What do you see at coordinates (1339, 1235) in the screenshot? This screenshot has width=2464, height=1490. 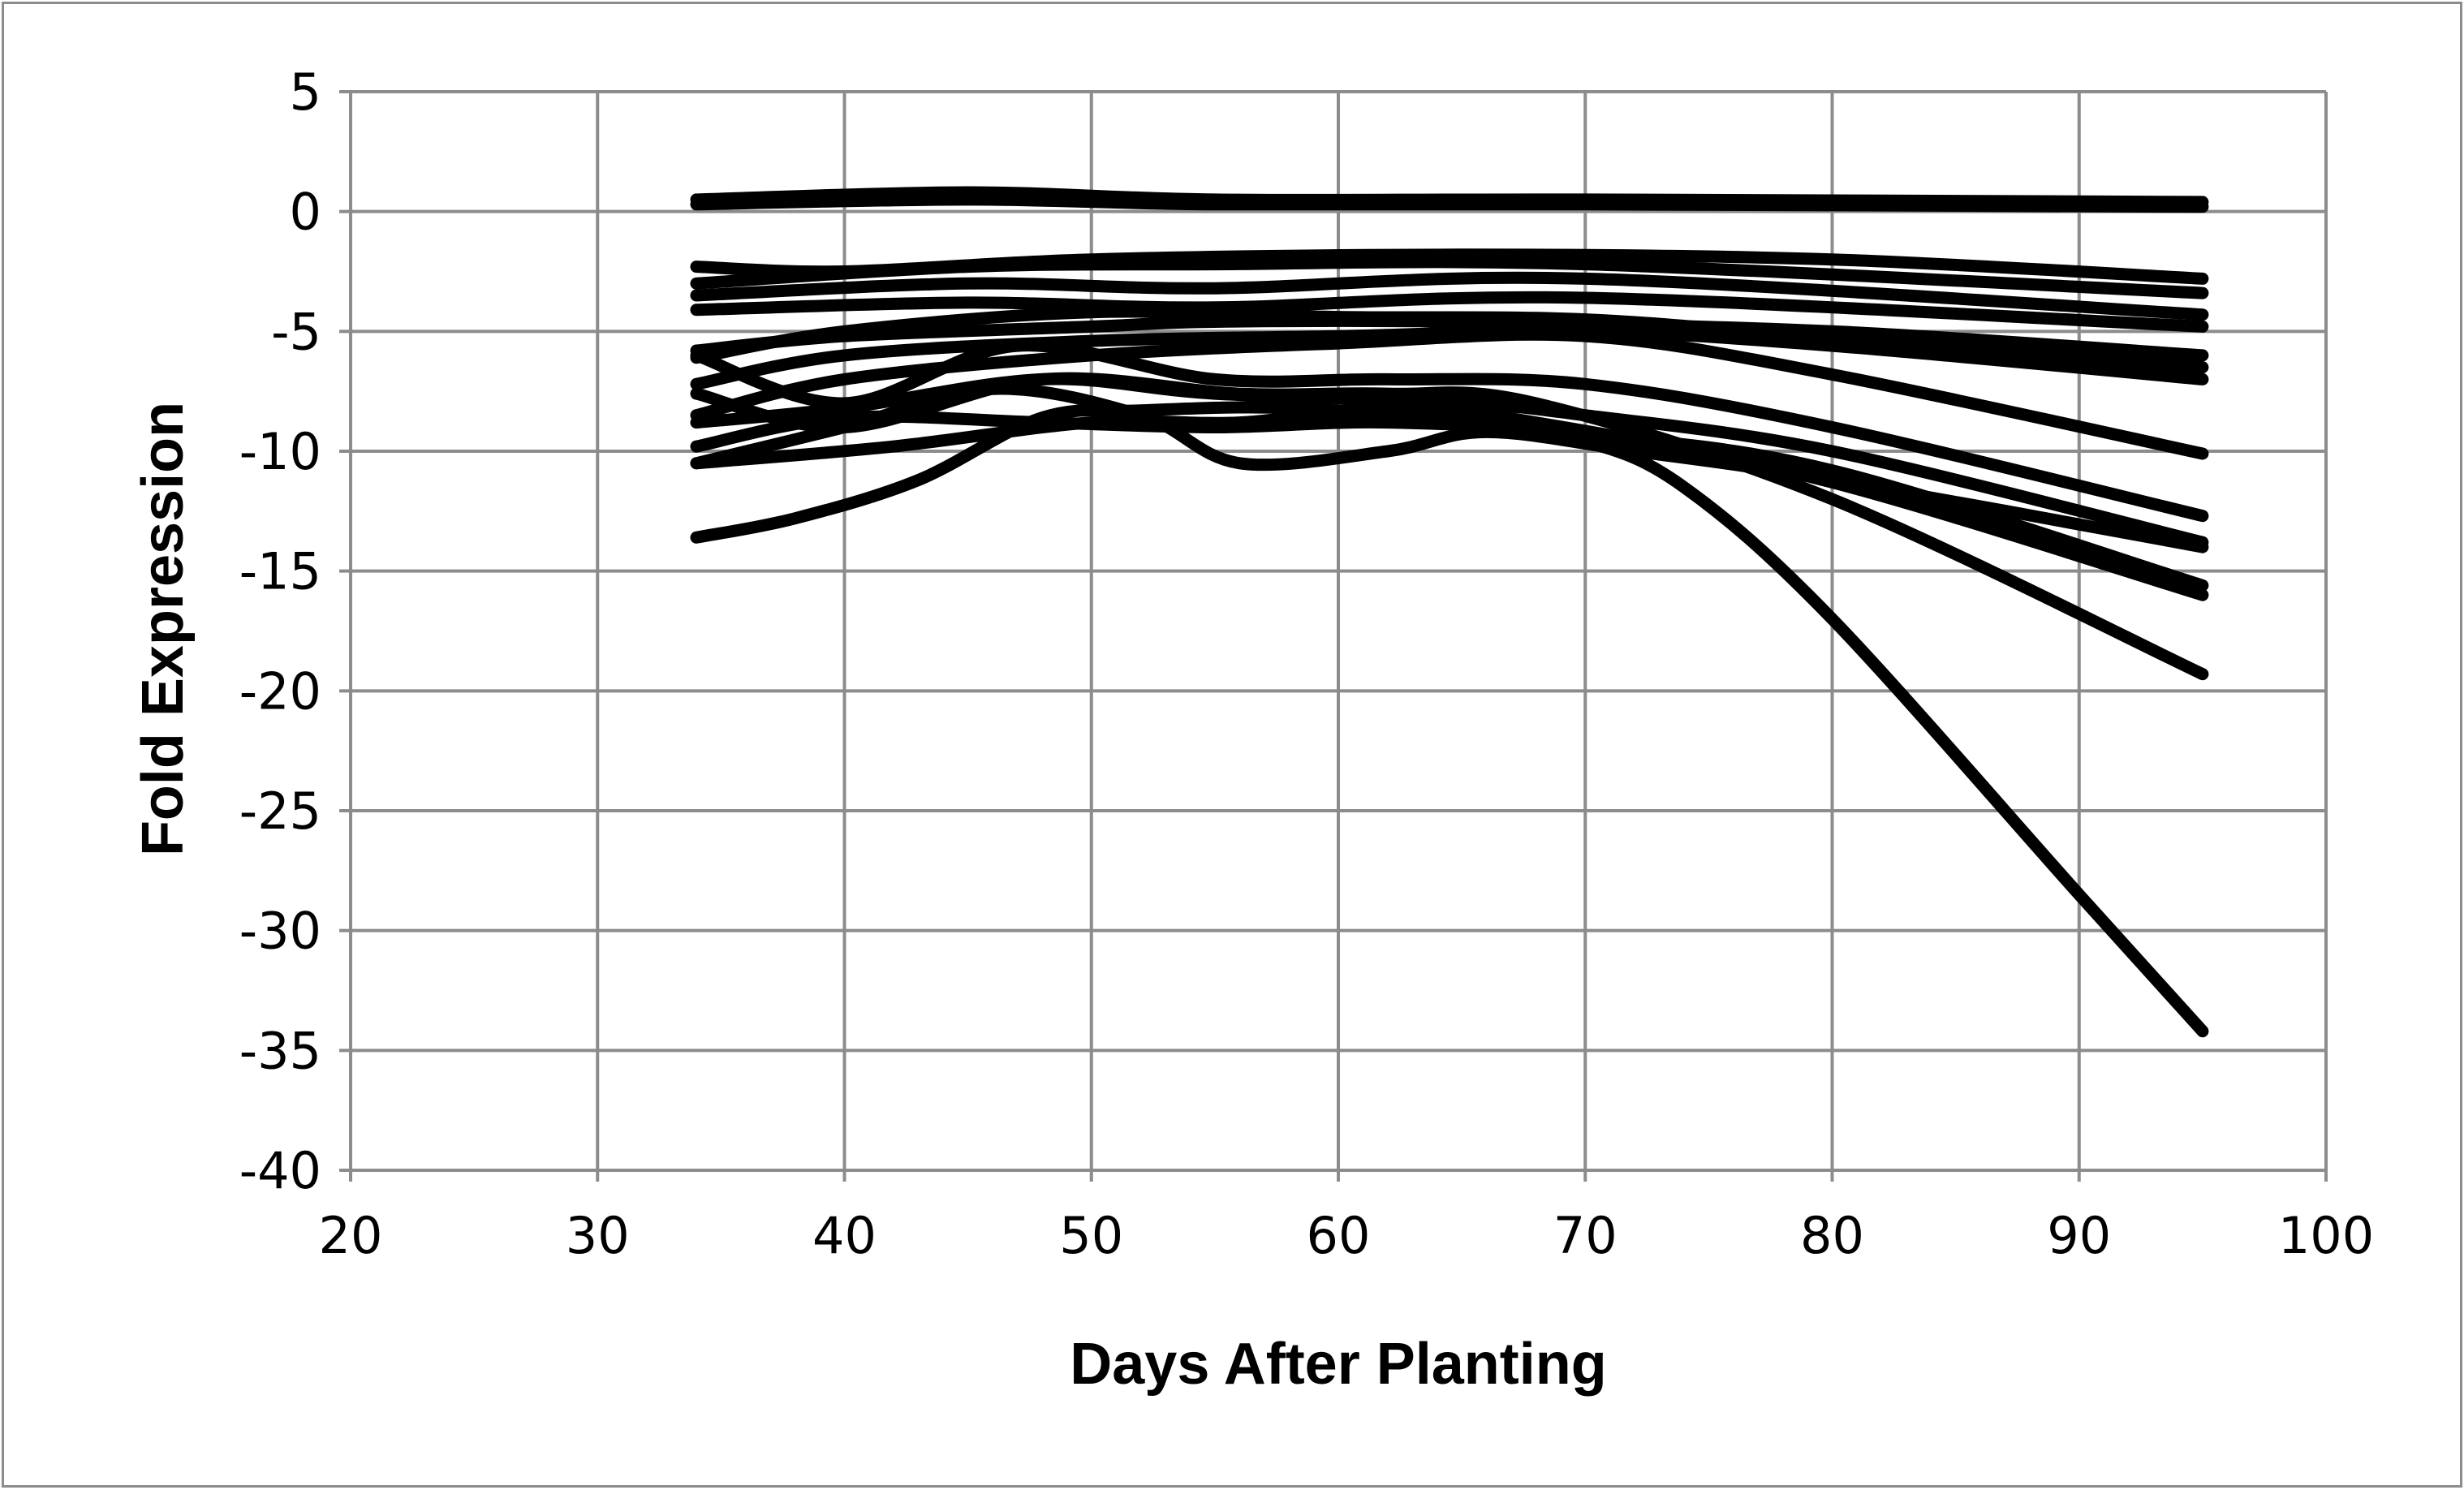 I see `x-tick-label: 60` at bounding box center [1339, 1235].